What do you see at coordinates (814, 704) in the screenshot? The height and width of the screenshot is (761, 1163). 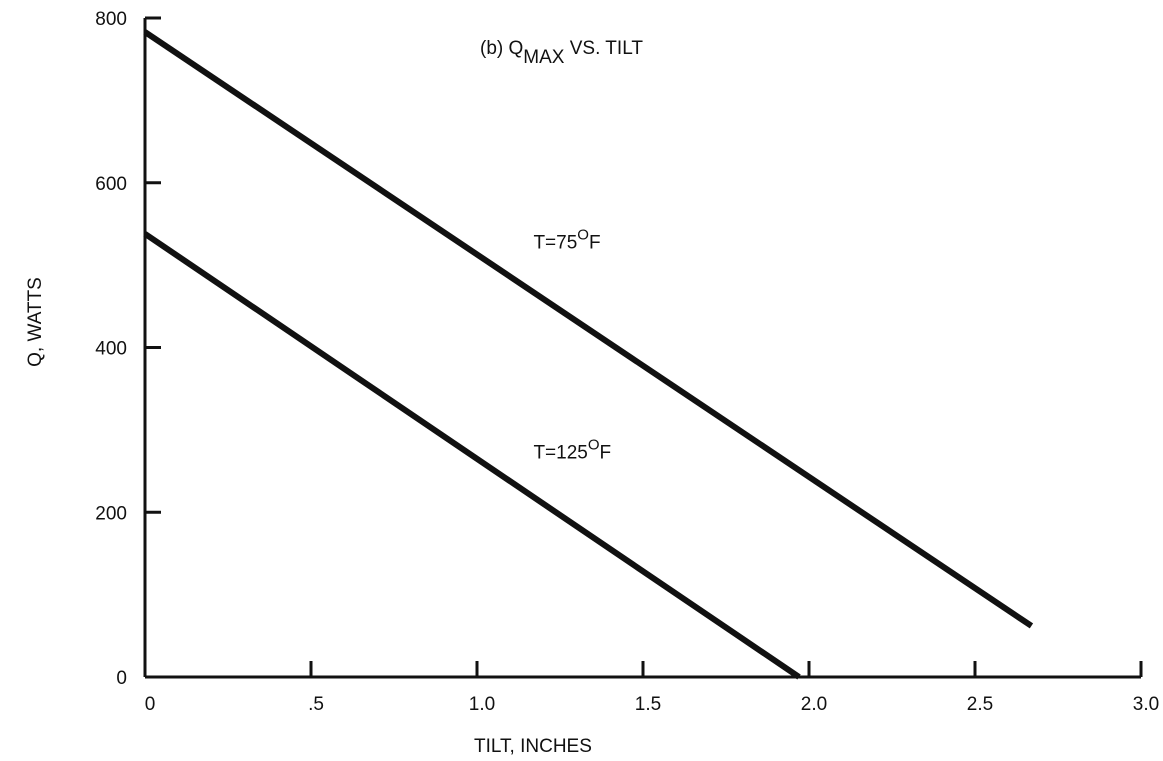 I see `x-tick-label: 2.0` at bounding box center [814, 704].